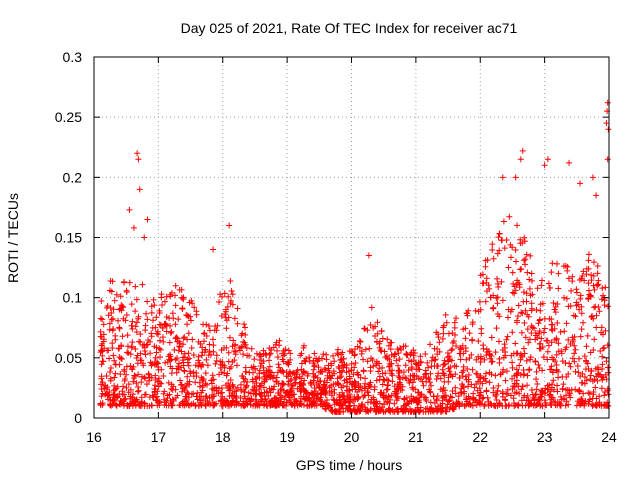  I want to click on roti-outlier, so click(520, 159).